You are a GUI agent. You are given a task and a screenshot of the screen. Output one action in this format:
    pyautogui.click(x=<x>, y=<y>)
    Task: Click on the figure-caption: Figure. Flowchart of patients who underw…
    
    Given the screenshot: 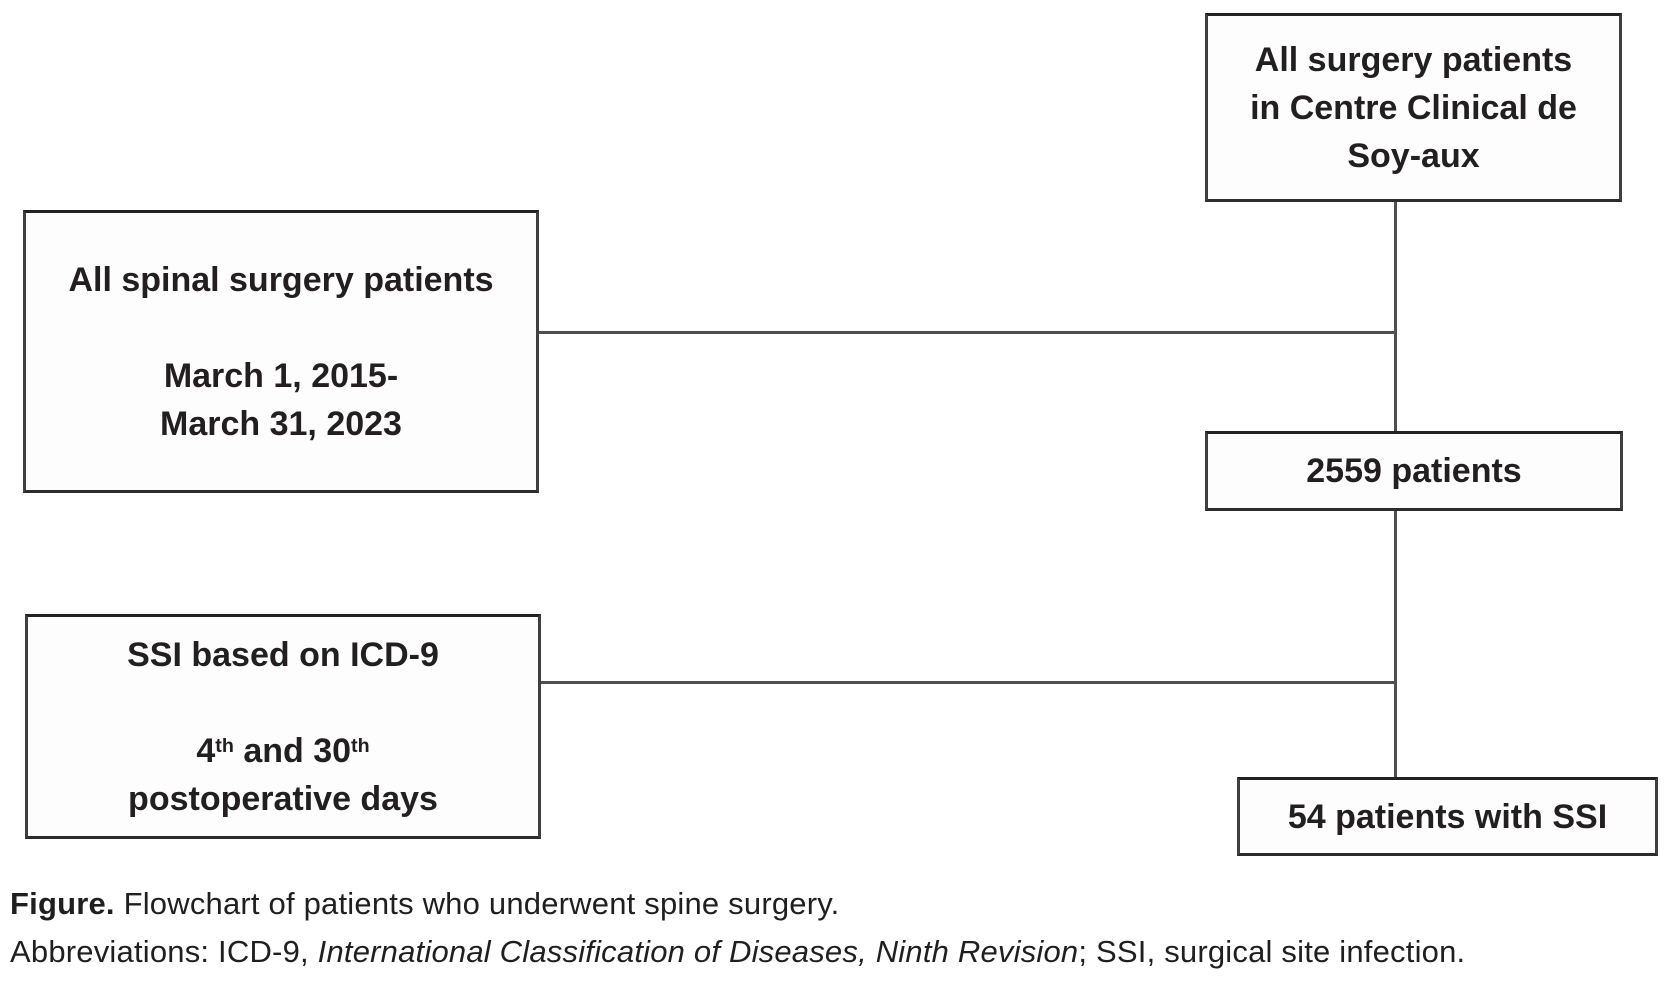 What is the action you would take?
    pyautogui.click(x=835, y=928)
    